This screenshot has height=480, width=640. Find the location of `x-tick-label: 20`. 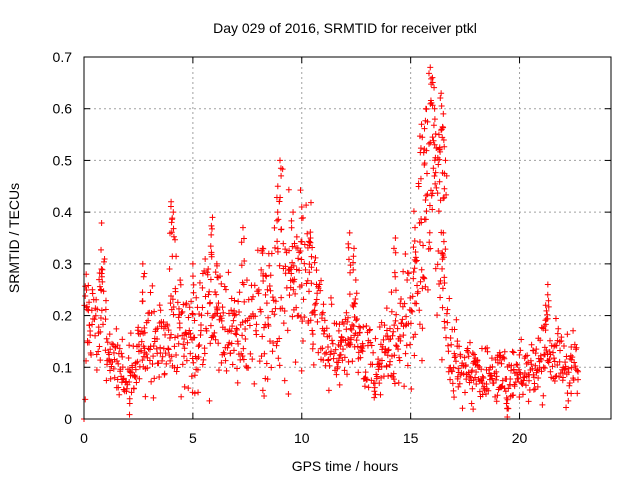

x-tick-label: 20 is located at coordinates (520, 438).